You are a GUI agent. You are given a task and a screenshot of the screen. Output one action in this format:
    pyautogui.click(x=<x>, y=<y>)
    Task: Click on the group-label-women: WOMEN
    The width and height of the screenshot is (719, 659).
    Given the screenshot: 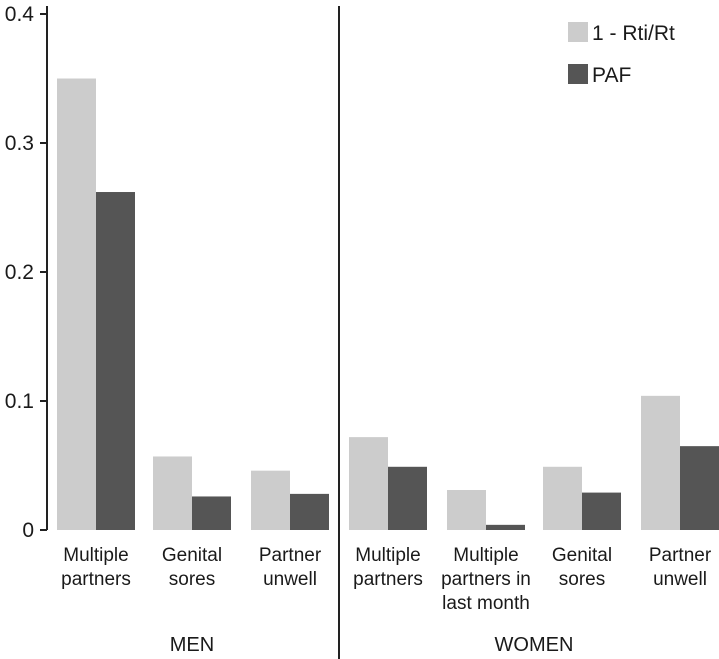 What is the action you would take?
    pyautogui.click(x=534, y=645)
    